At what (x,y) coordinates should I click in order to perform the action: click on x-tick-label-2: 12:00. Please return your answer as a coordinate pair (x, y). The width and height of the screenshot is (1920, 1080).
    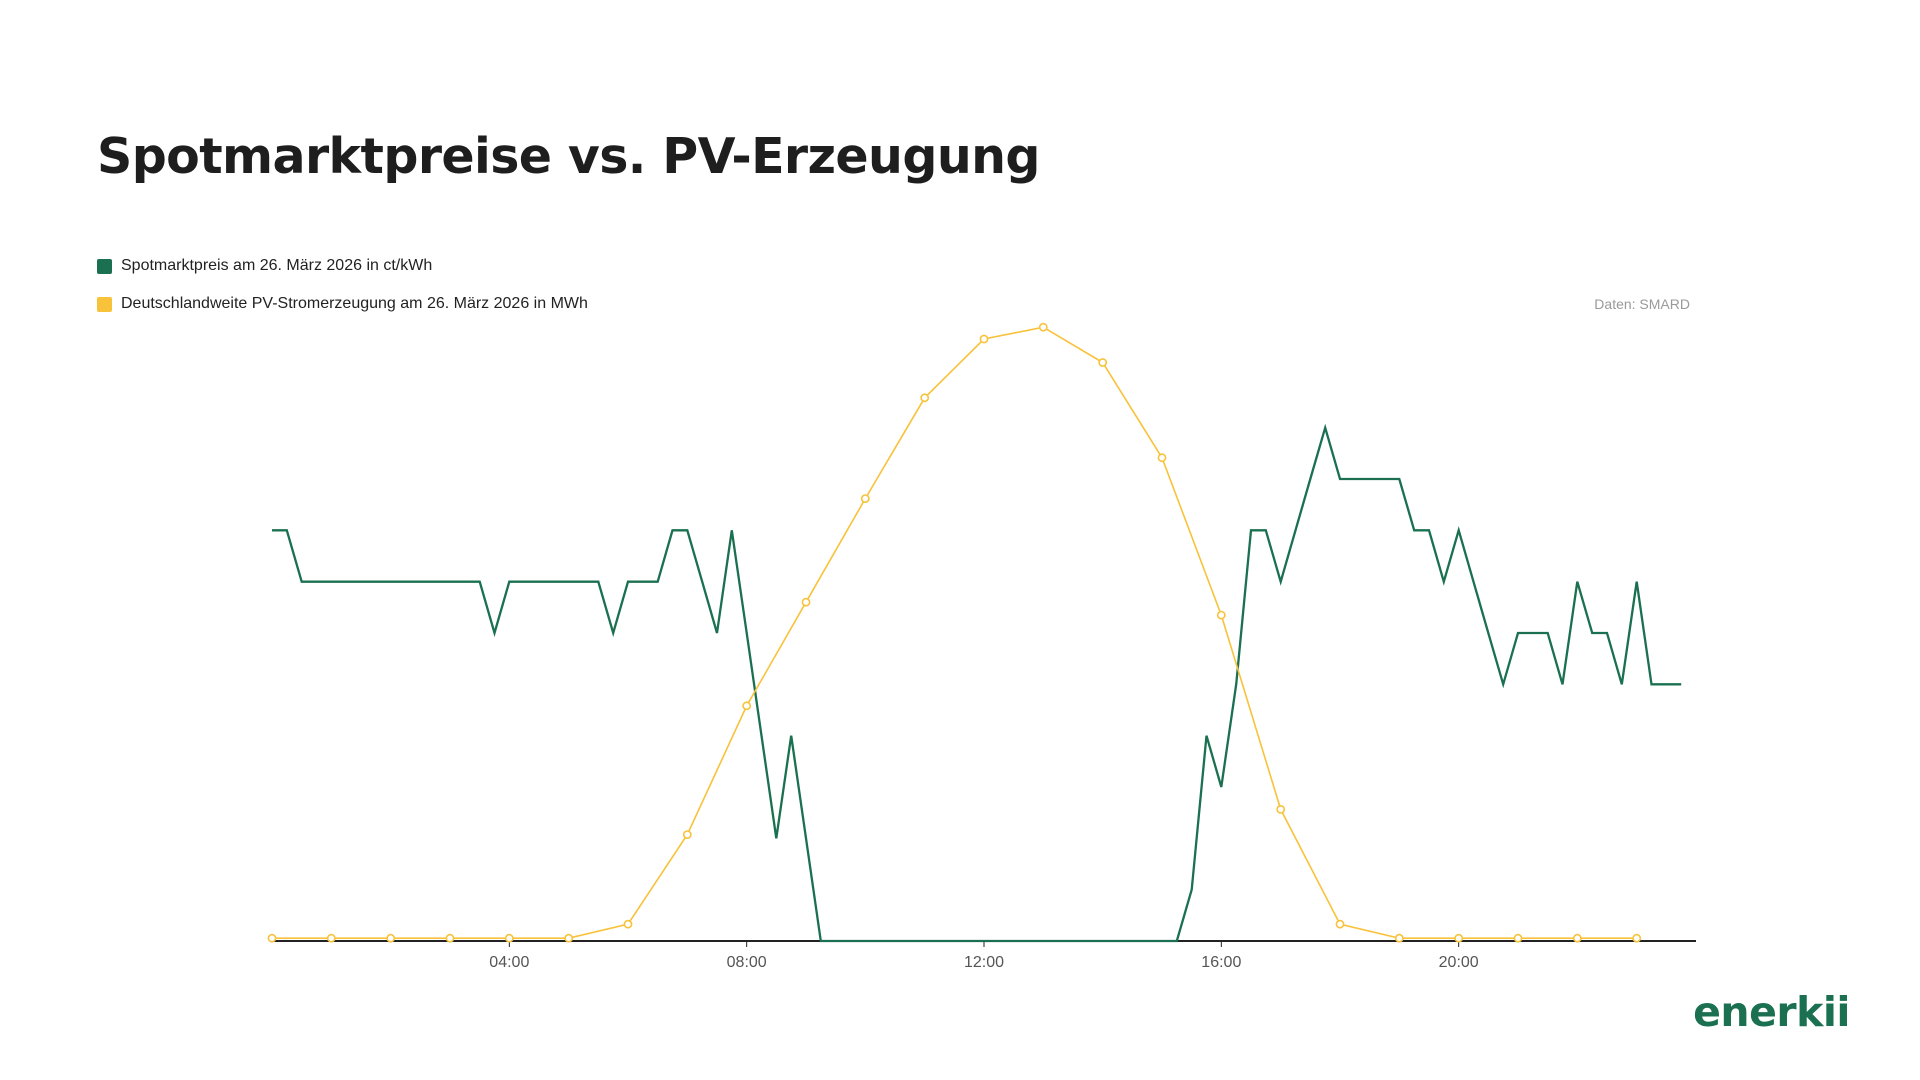
    Looking at the image, I should click on (984, 962).